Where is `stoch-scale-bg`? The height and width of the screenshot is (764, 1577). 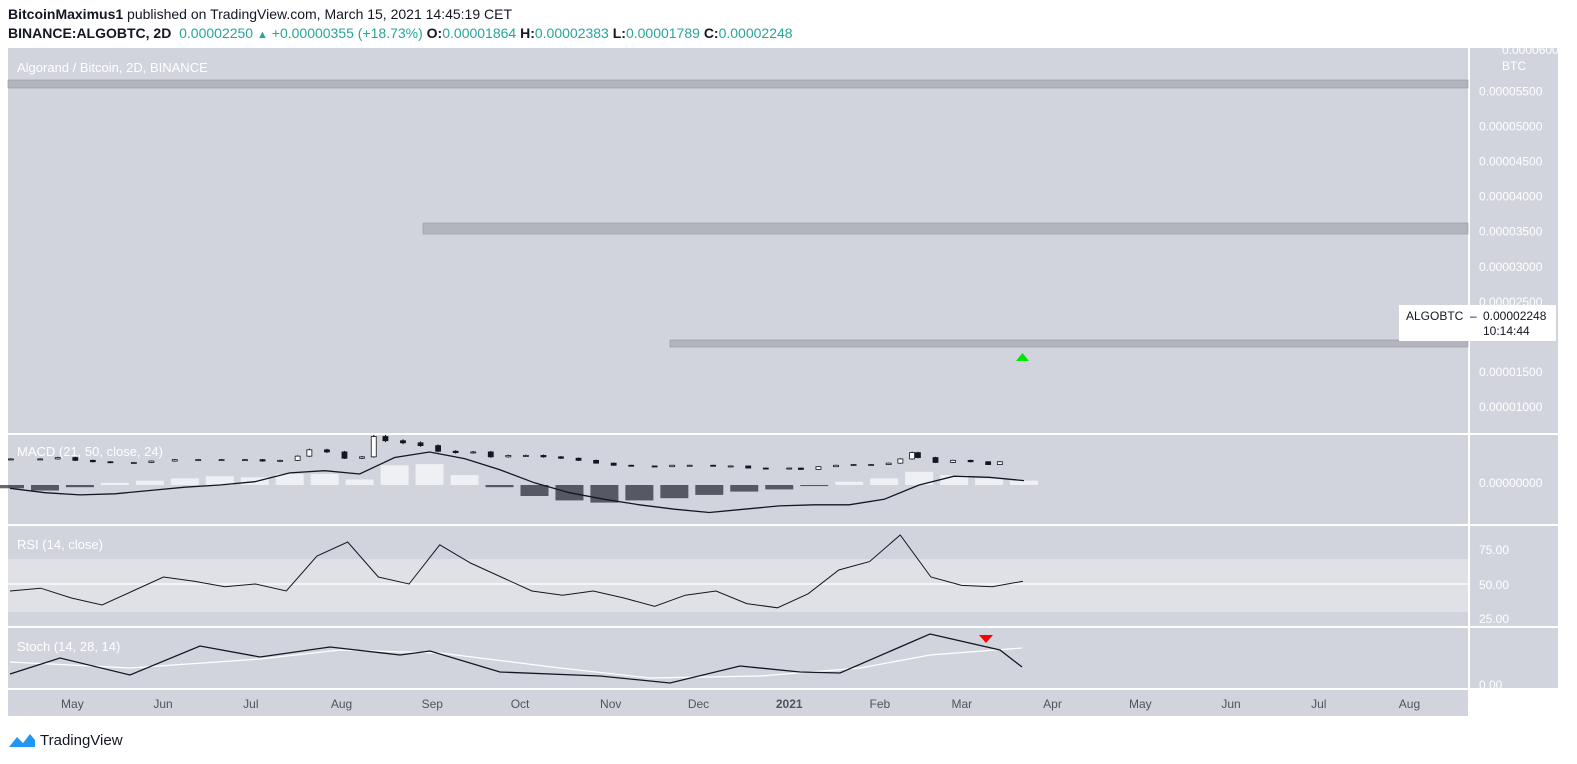 stoch-scale-bg is located at coordinates (1514, 658).